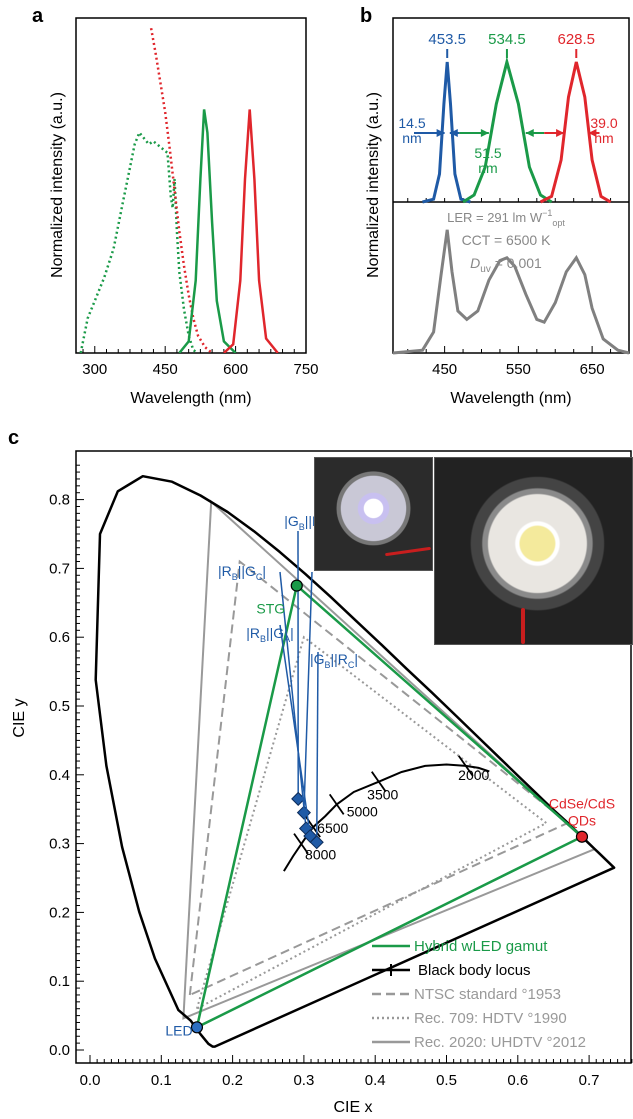  What do you see at coordinates (576, 39) in the screenshot?
I see `panel-b-peak-label: 628.5` at bounding box center [576, 39].